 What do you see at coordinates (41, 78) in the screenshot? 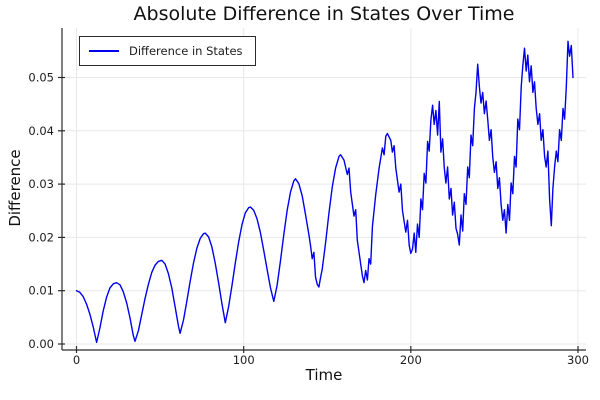
I see `y-tick-label: 0.05` at bounding box center [41, 78].